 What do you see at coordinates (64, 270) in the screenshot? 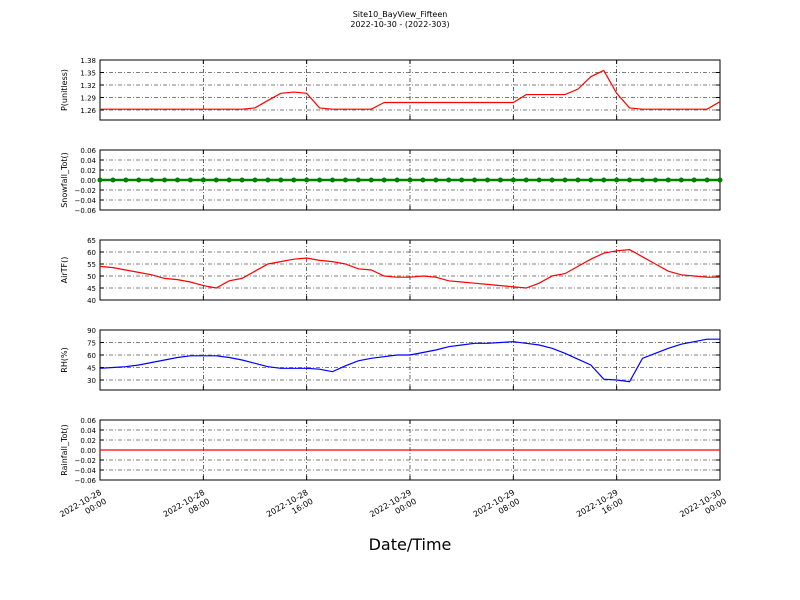
I see `y-axis-label: AirTF()` at bounding box center [64, 270].